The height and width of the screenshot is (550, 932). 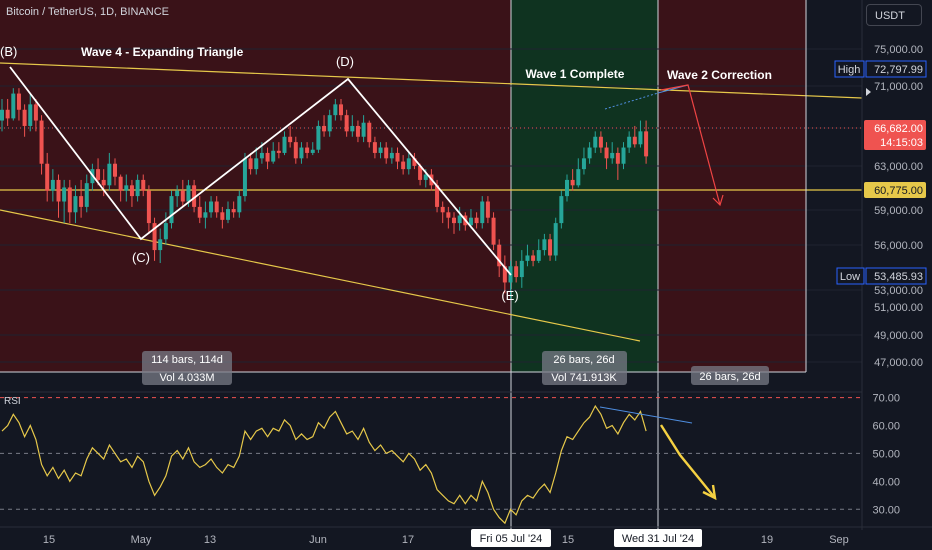 What do you see at coordinates (187, 360) in the screenshot?
I see `measure-left-bars: 114 bars, 114d` at bounding box center [187, 360].